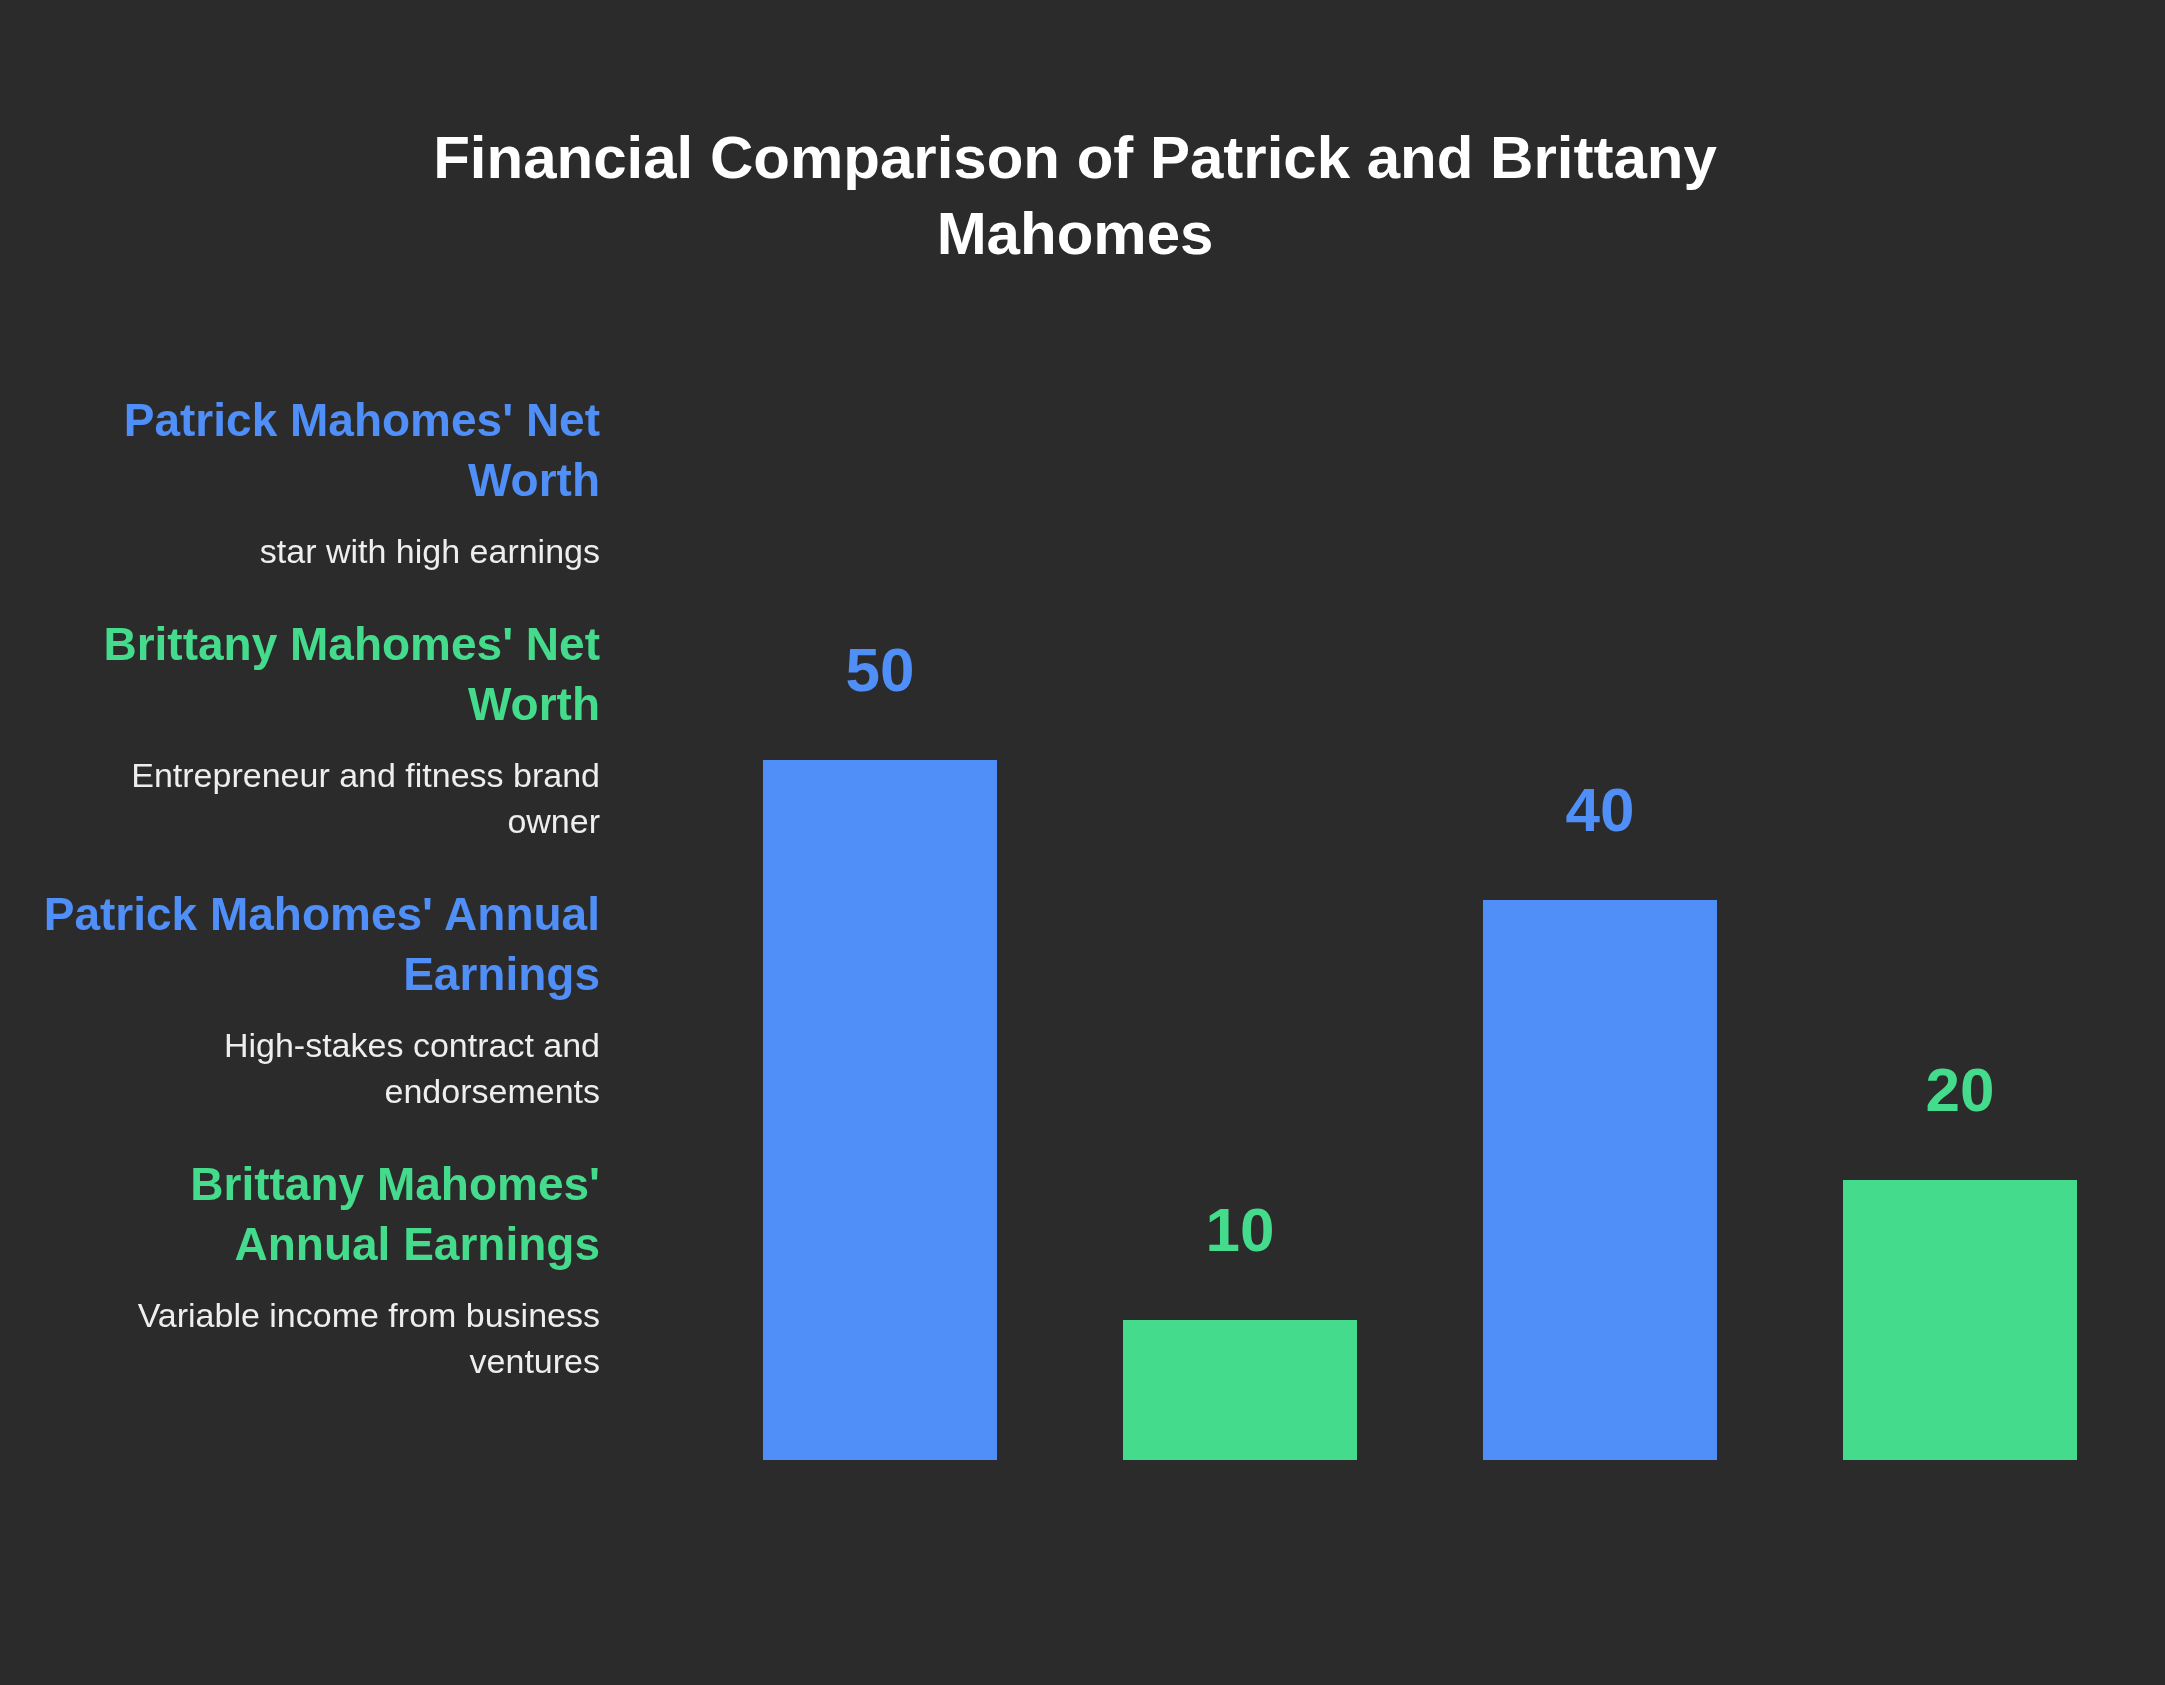  Describe the element at coordinates (1600, 810) in the screenshot. I see `data-label: 40` at that location.